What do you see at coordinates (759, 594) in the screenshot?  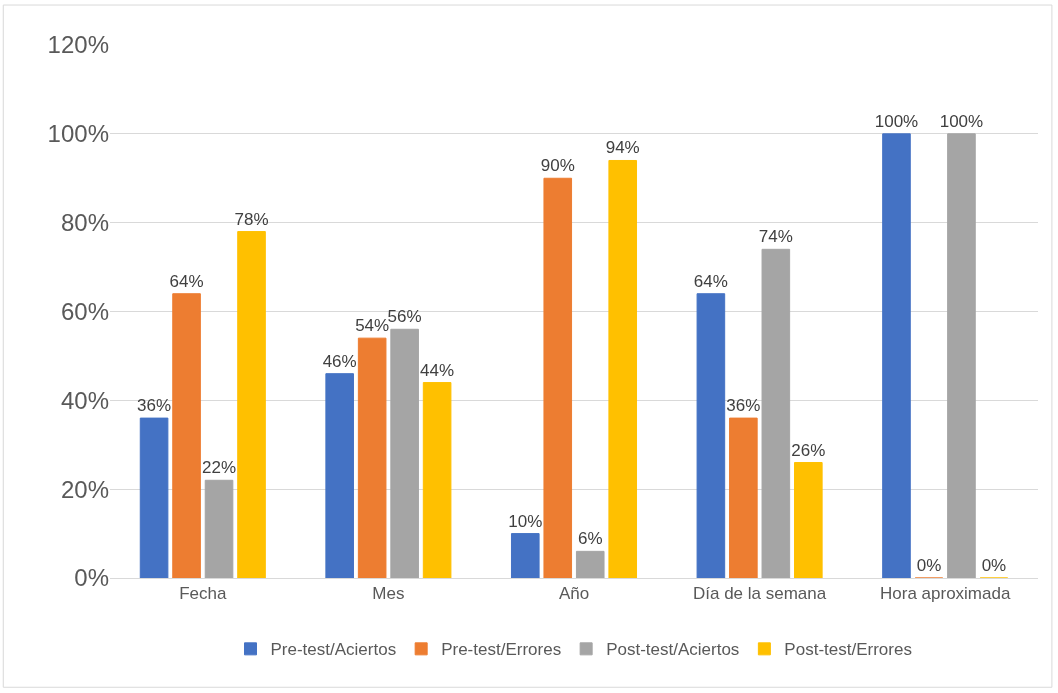 I see `x-tick-label: Día de la semana` at bounding box center [759, 594].